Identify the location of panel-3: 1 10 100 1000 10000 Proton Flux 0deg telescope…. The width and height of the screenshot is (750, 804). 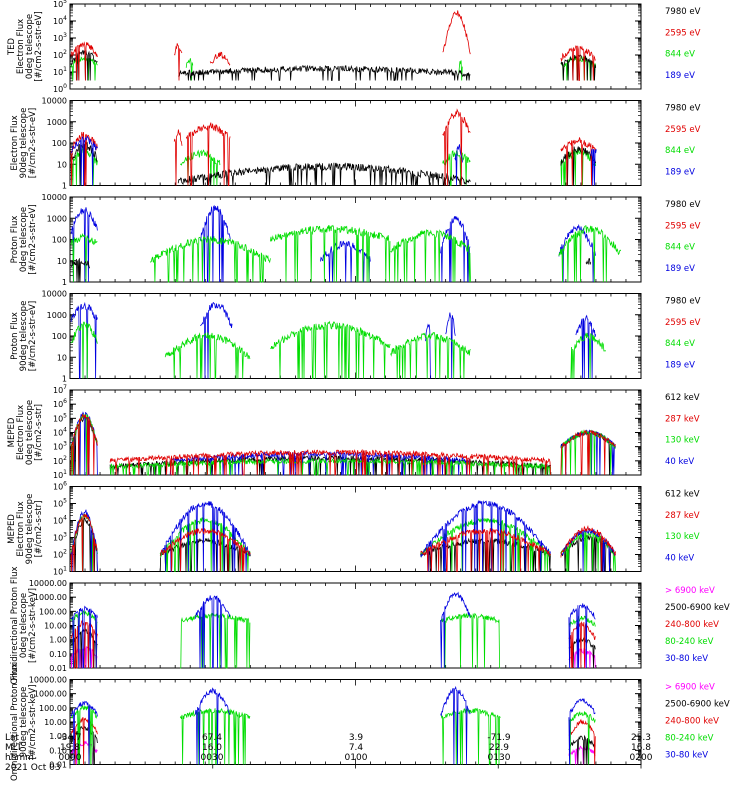
(355, 240).